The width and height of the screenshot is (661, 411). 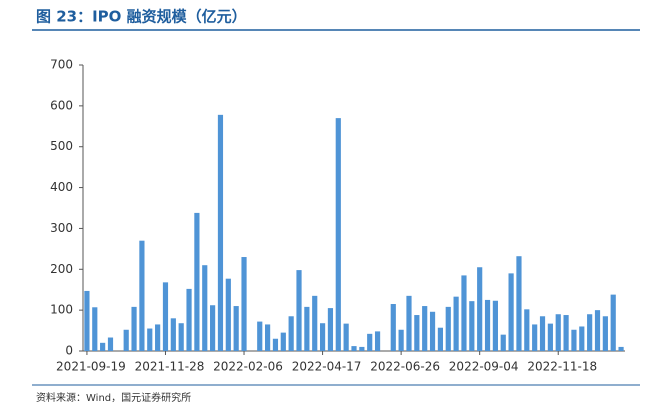 I want to click on x-tick-label: 2021-09-19, so click(x=91, y=367).